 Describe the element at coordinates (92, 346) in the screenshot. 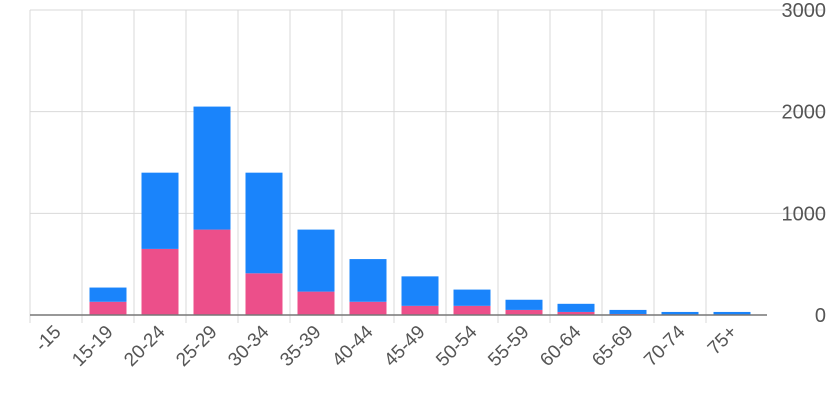

I see `x-tick-label: 15-19` at that location.